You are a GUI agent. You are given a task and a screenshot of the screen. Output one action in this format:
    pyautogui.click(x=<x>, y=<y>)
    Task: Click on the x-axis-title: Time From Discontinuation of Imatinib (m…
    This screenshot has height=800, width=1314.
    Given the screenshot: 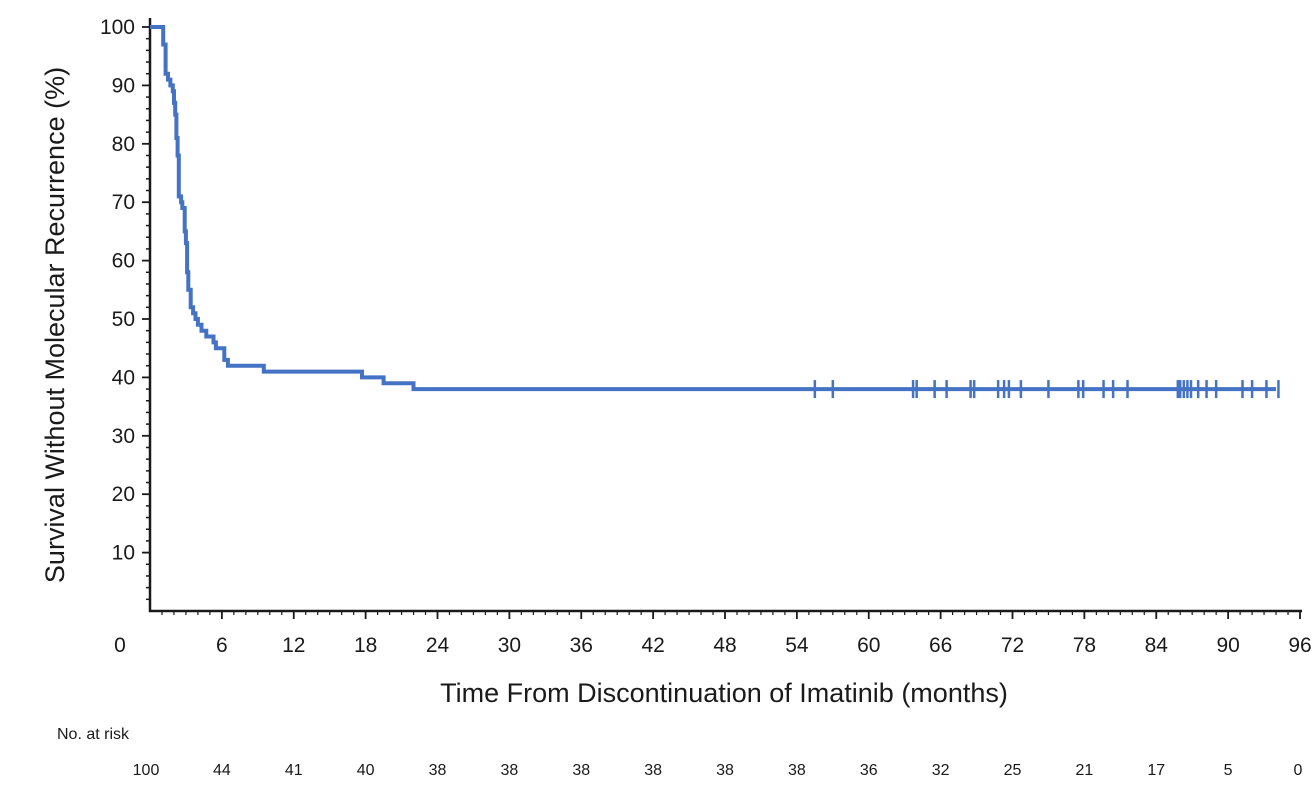 What is the action you would take?
    pyautogui.click(x=724, y=693)
    